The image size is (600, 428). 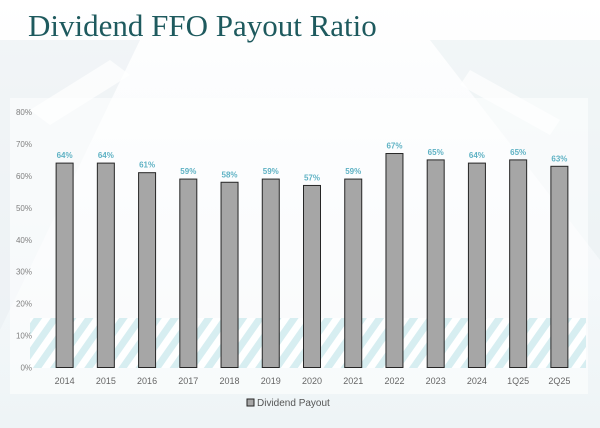 I want to click on x-tick-label: 2018, so click(x=230, y=381).